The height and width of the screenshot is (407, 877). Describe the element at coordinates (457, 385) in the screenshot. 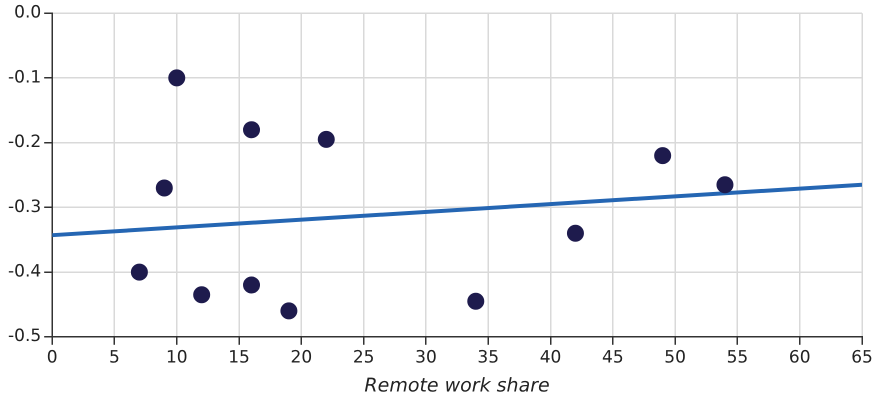

I see `x-axis-title: Remote work share` at that location.